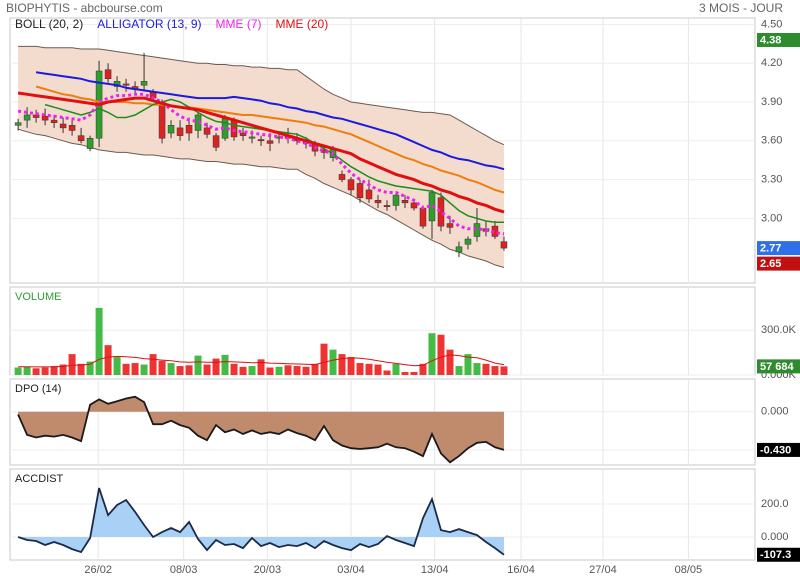  Describe the element at coordinates (603, 570) in the screenshot. I see `x-tick-label: 27/04` at that location.